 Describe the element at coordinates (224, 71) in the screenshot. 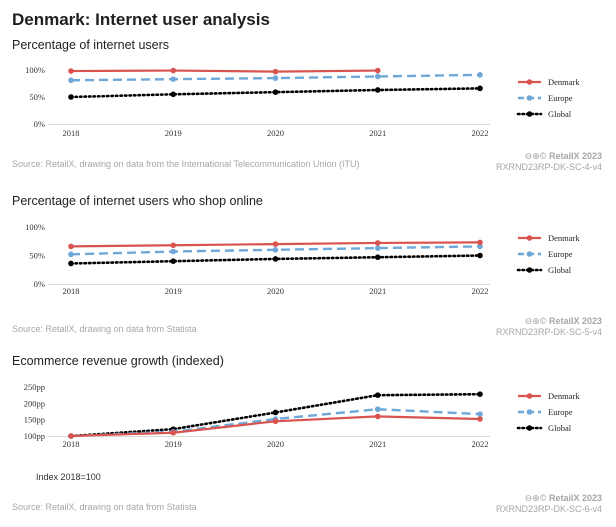

I see `series-line-denmark` at that location.